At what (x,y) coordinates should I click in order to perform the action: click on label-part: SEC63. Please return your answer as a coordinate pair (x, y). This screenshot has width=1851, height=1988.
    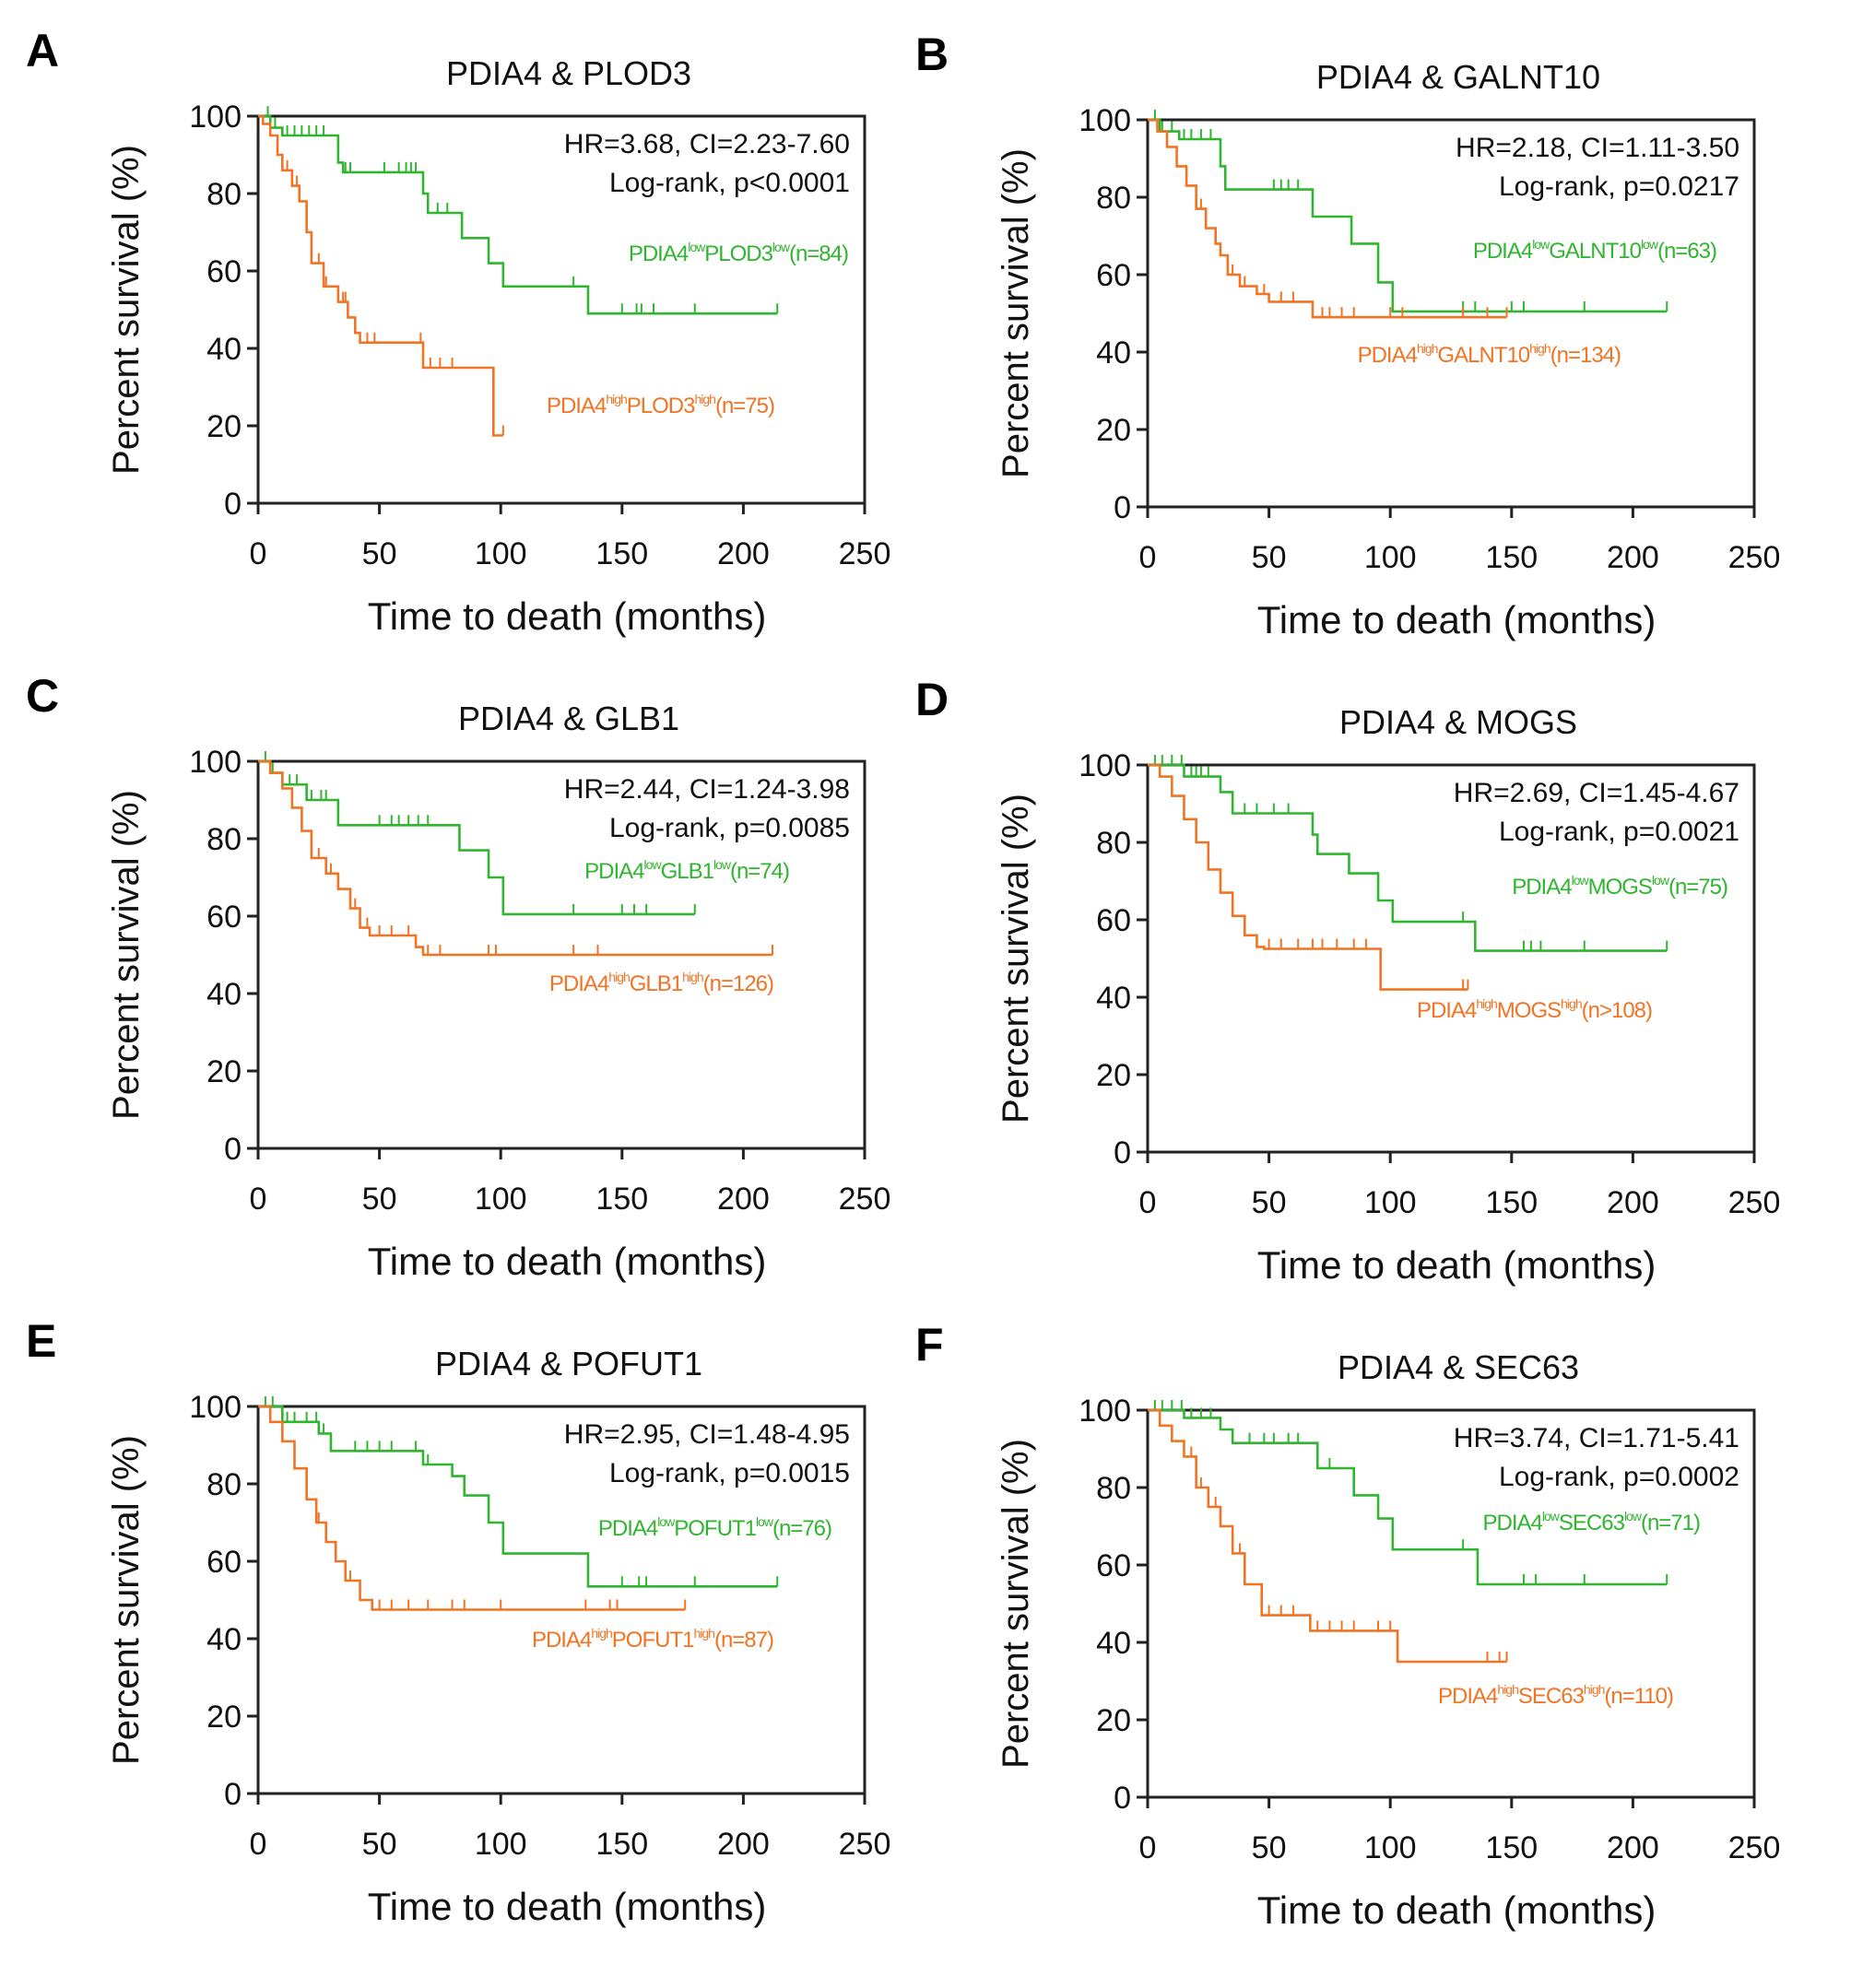
    Looking at the image, I should click on (1592, 1523).